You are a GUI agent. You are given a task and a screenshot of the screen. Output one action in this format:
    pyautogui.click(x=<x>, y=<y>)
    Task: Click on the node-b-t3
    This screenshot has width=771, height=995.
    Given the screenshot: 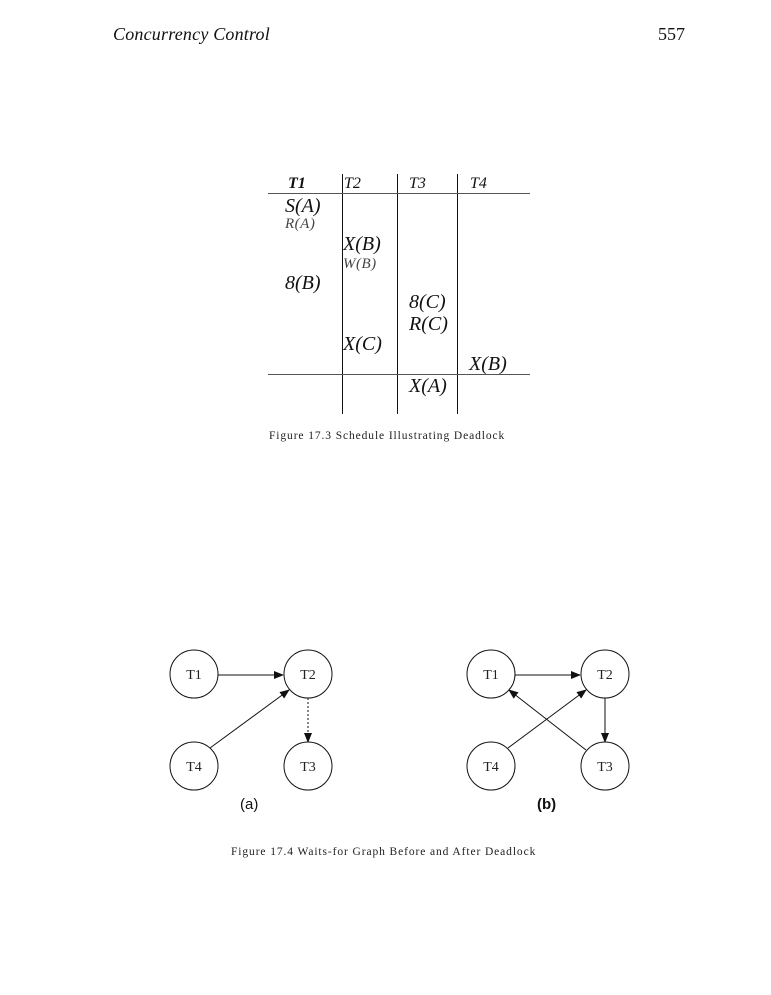 What is the action you would take?
    pyautogui.click(x=605, y=766)
    